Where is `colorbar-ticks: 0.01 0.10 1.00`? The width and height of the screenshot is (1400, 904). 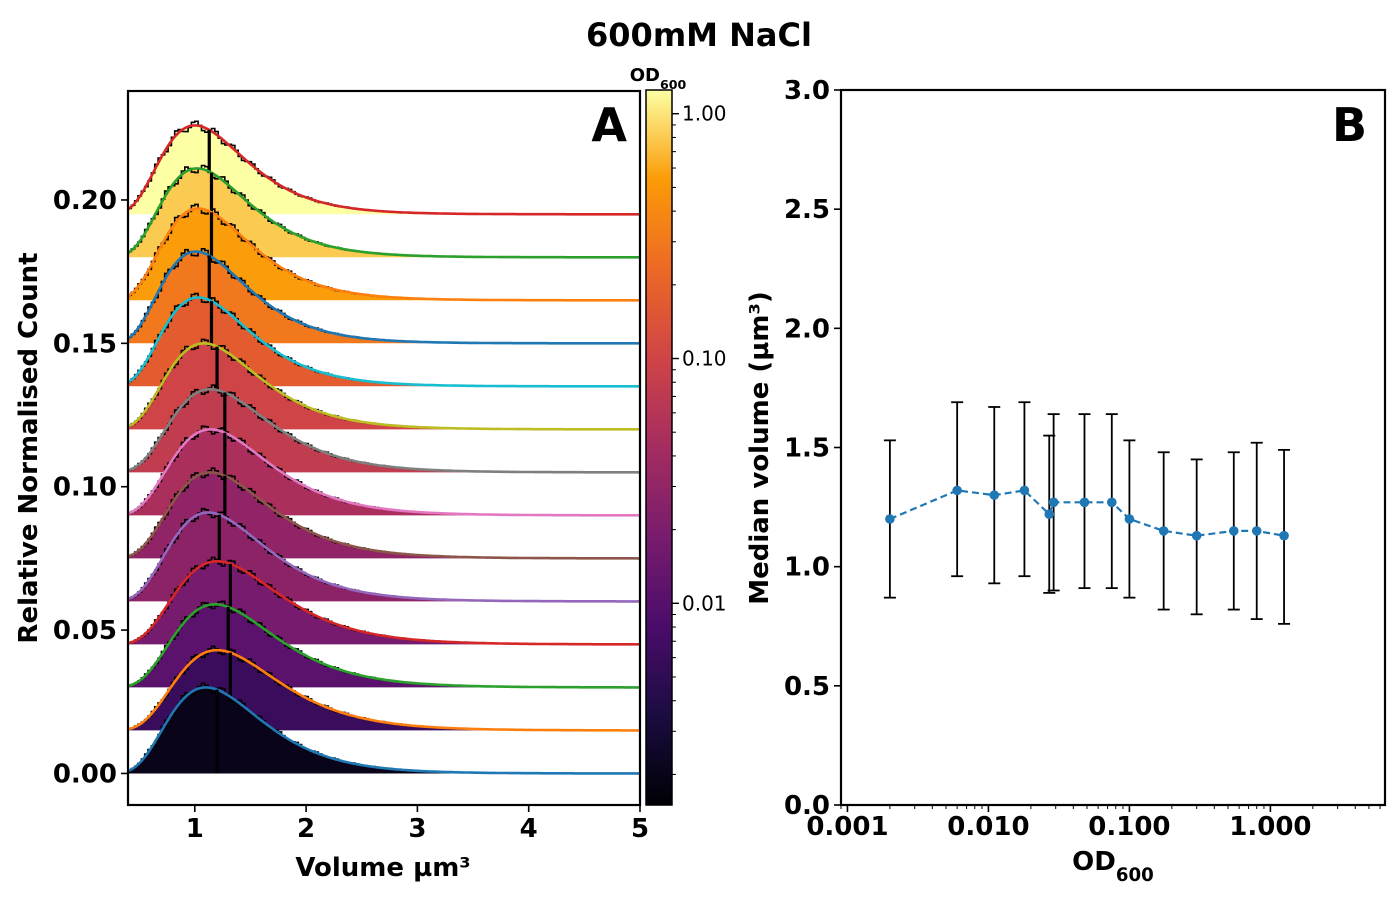
colorbar-ticks: 0.01 0.10 1.00 is located at coordinates (699, 438).